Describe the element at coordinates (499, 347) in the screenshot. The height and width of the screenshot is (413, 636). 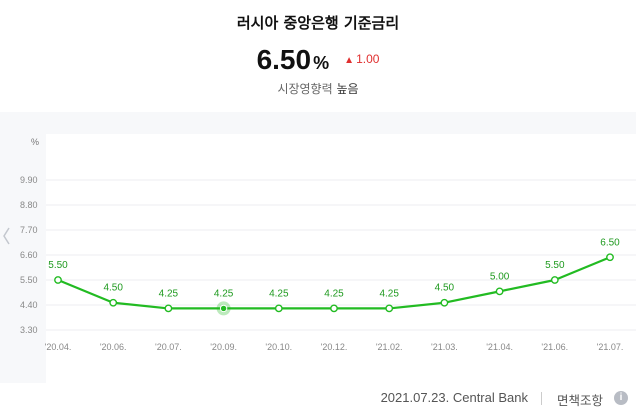
I see `x-tick-label: '21.04.` at that location.